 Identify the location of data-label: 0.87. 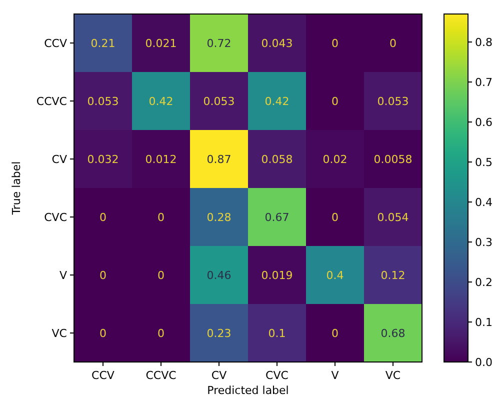
(219, 159).